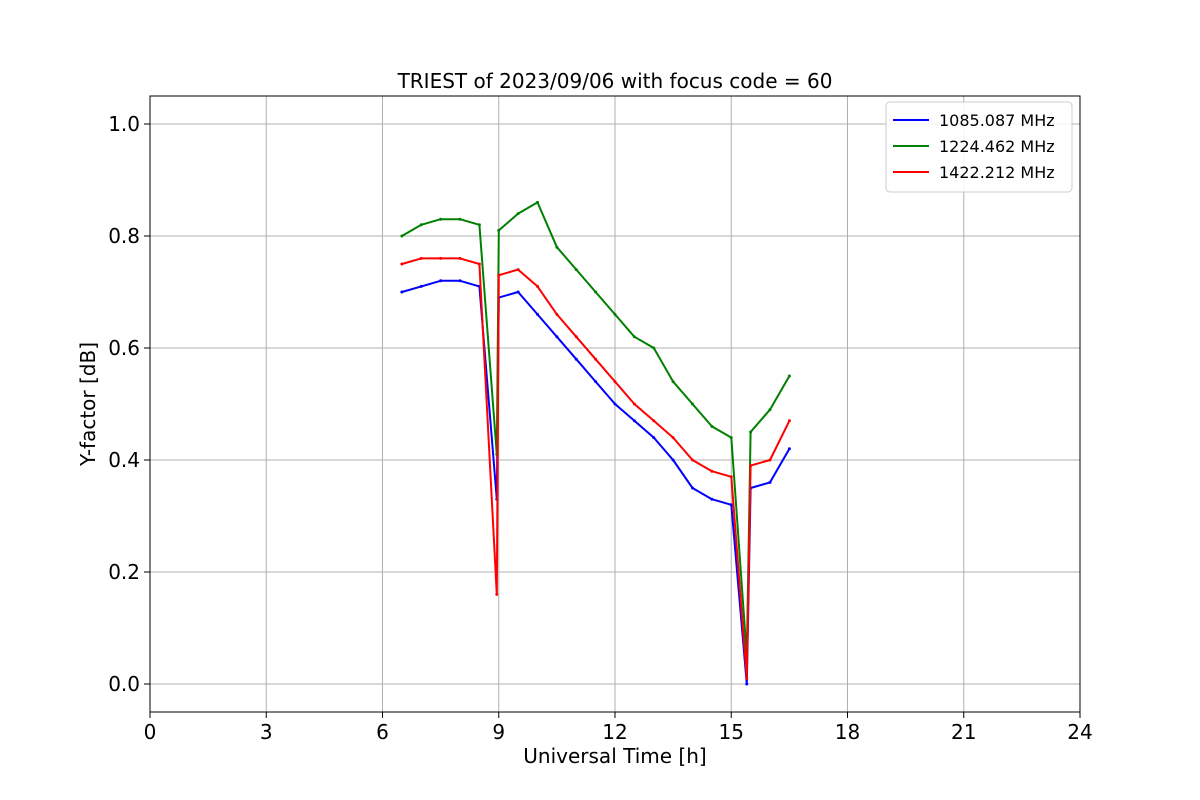 The width and height of the screenshot is (1200, 800). I want to click on x-tick-label: 3, so click(266, 732).